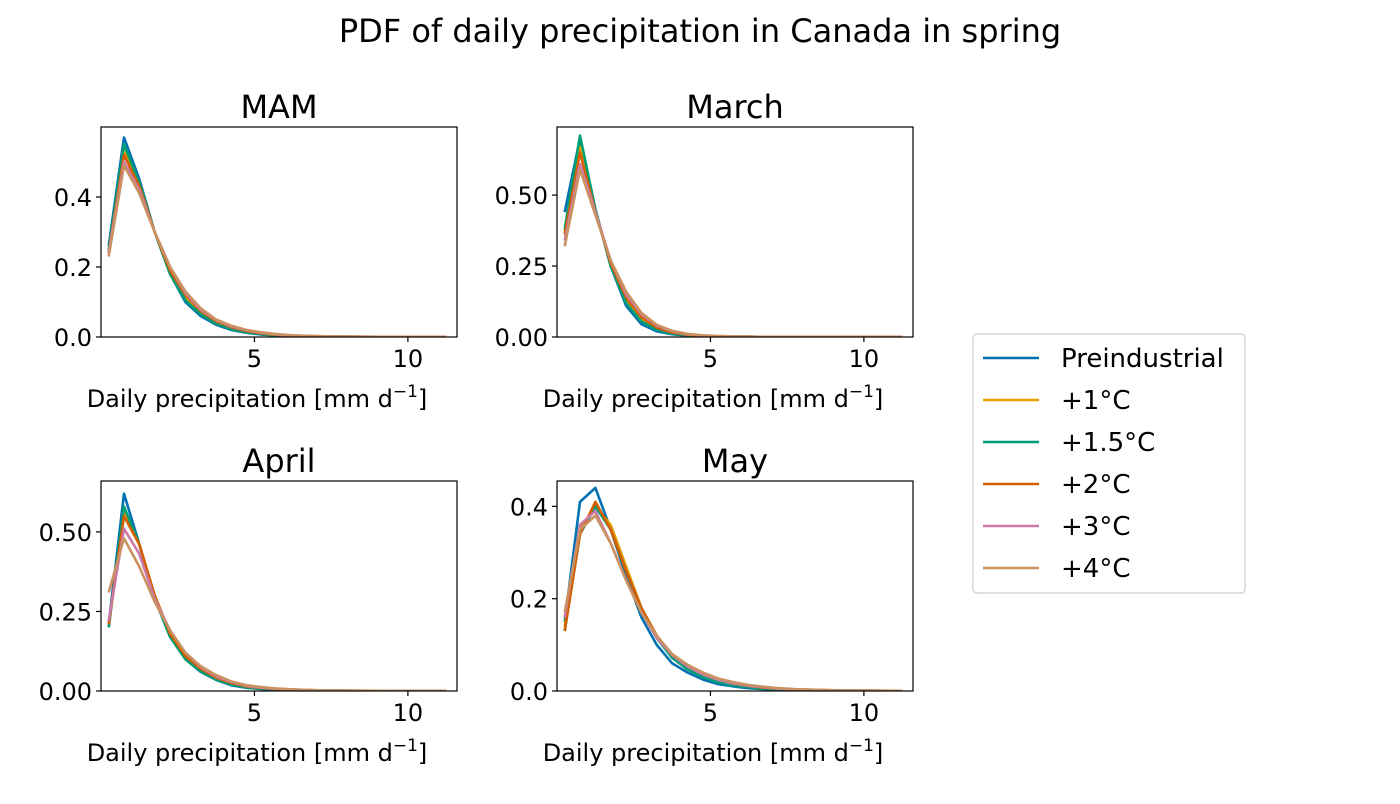 This screenshot has width=1400, height=804. I want to click on legend-label: +1°C, so click(1095, 401).